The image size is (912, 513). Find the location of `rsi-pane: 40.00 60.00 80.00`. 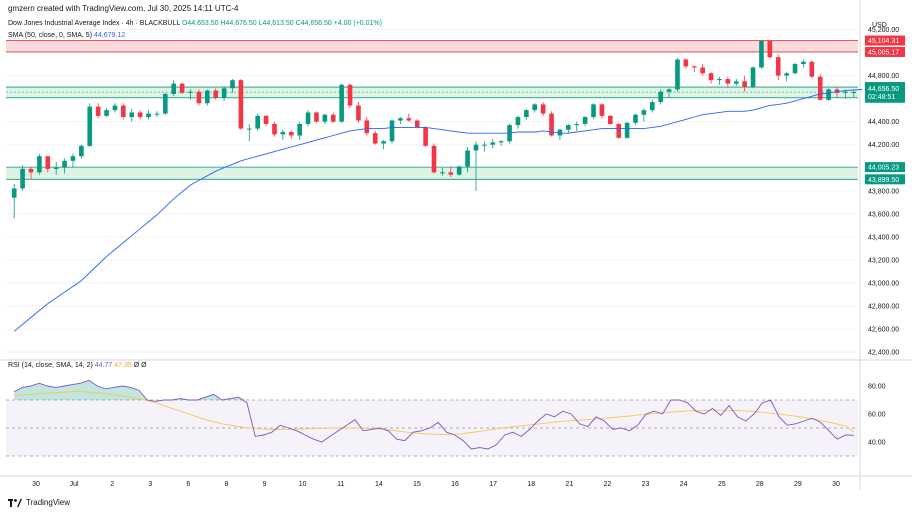

rsi-pane: 40.00 60.00 80.00 is located at coordinates (446, 418).